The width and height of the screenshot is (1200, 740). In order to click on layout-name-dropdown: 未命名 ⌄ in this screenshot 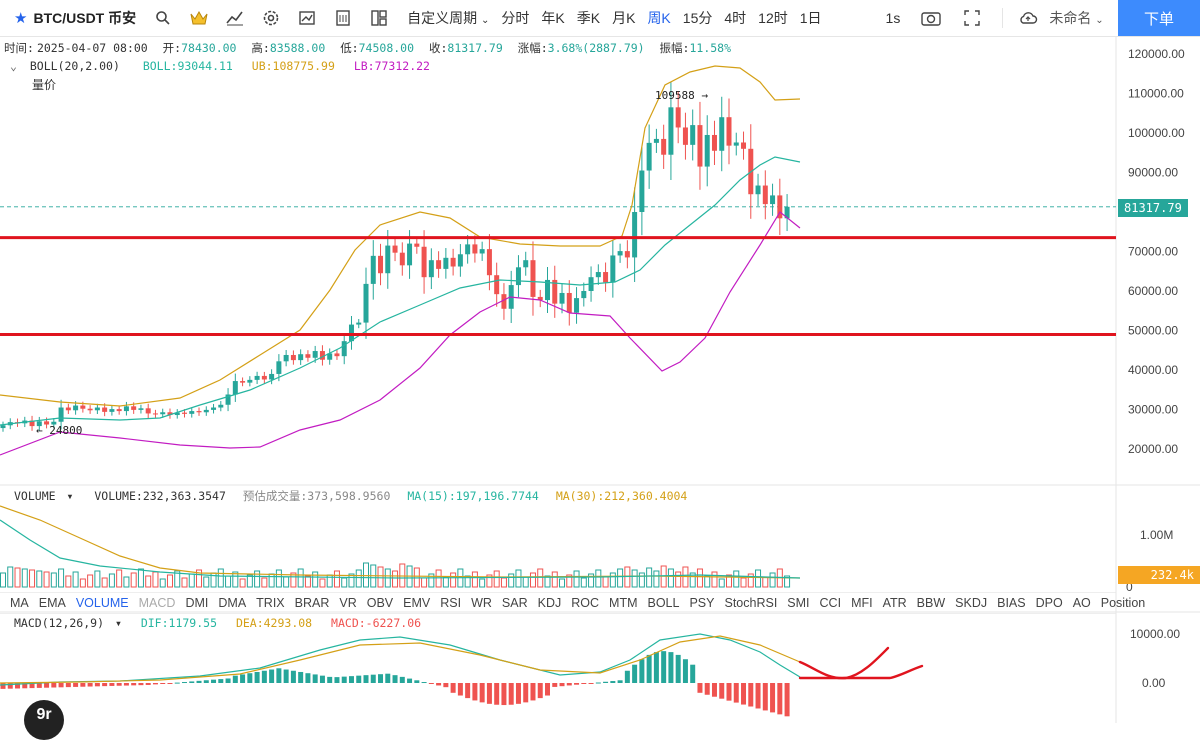, I will do `click(1076, 18)`.